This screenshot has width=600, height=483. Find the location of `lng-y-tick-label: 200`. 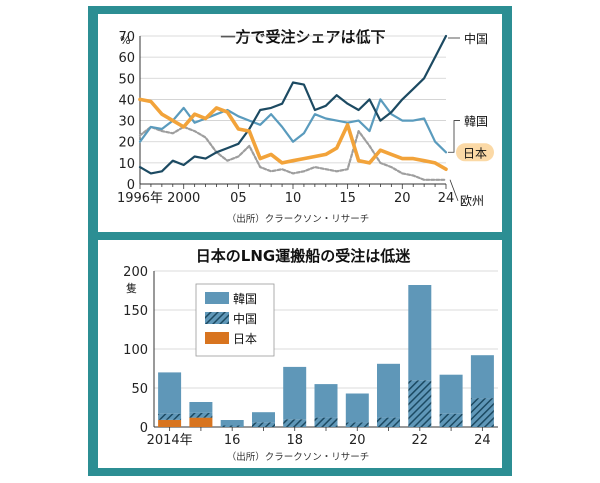

lng-y-tick-label: 200 is located at coordinates (135, 272).